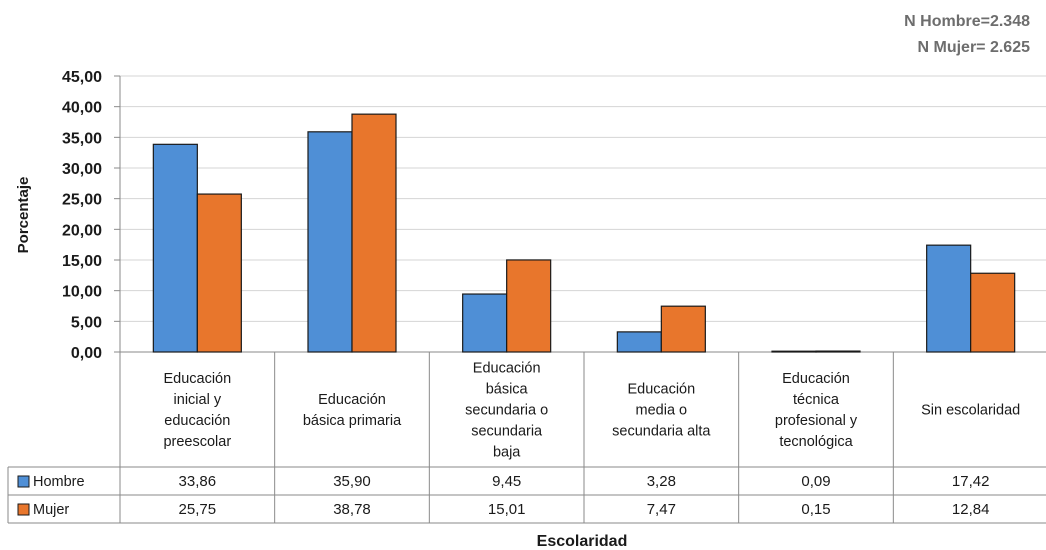 Image resolution: width=1046 pixels, height=550 pixels. I want to click on data-value-hombre: 17,42, so click(971, 481).